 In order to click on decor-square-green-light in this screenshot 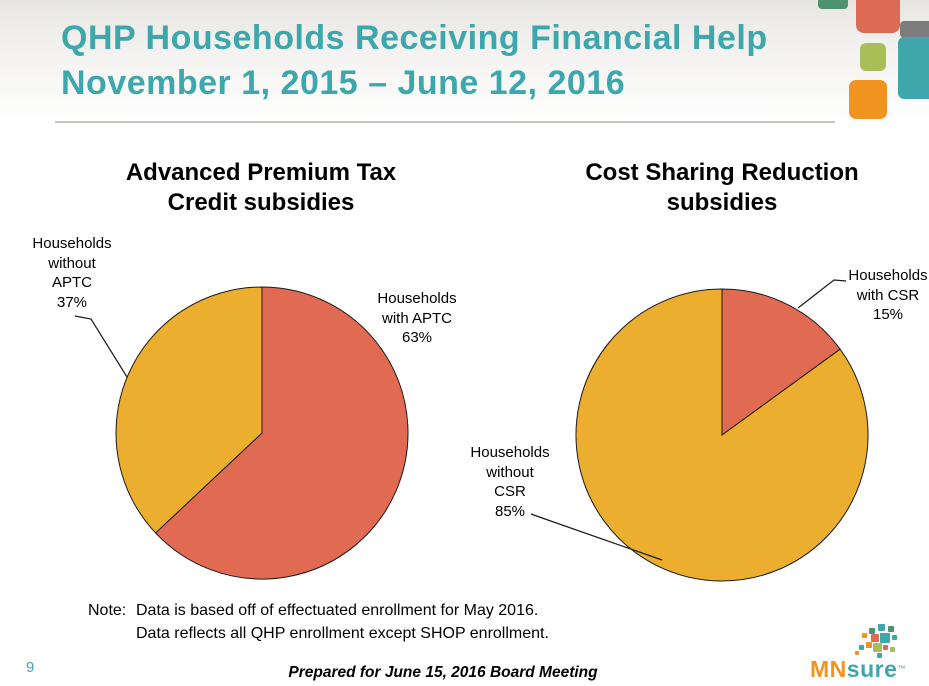, I will do `click(873, 57)`.